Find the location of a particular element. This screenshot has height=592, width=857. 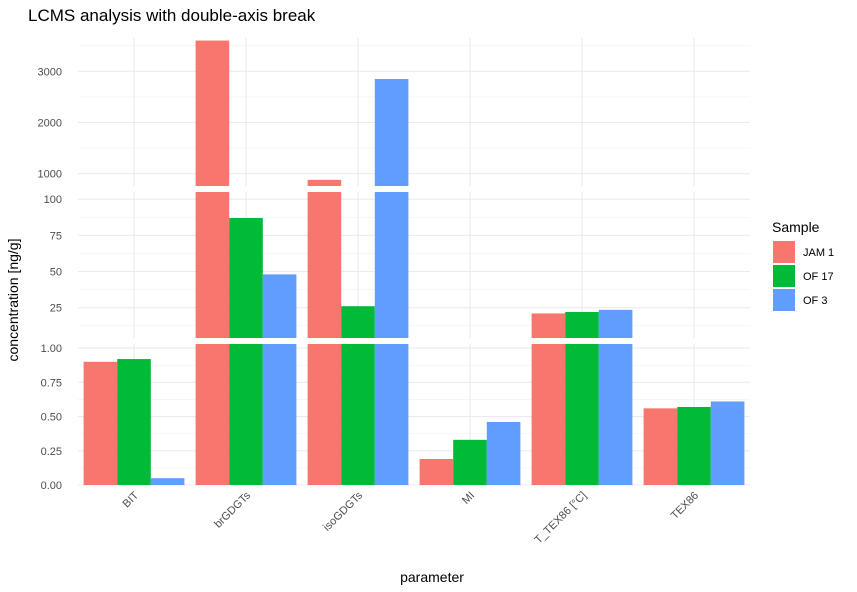

y-tick-label: 0.25 is located at coordinates (51, 452).